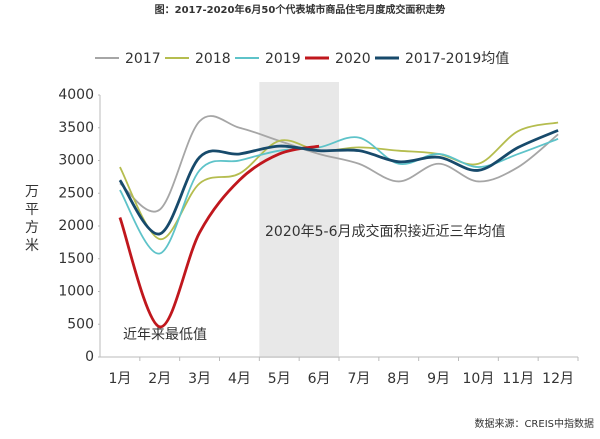 The width and height of the screenshot is (600, 439). Describe the element at coordinates (76, 259) in the screenshot. I see `y-tick-label: 1500` at that location.